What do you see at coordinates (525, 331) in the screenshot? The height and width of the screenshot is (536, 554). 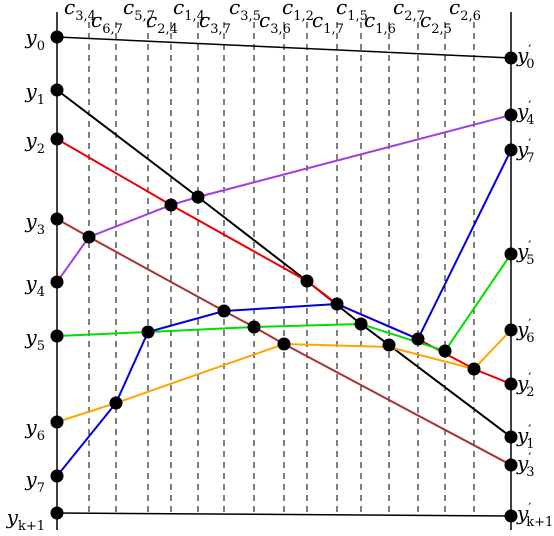 I see `label-yp6: y′ 6` at bounding box center [525, 331].